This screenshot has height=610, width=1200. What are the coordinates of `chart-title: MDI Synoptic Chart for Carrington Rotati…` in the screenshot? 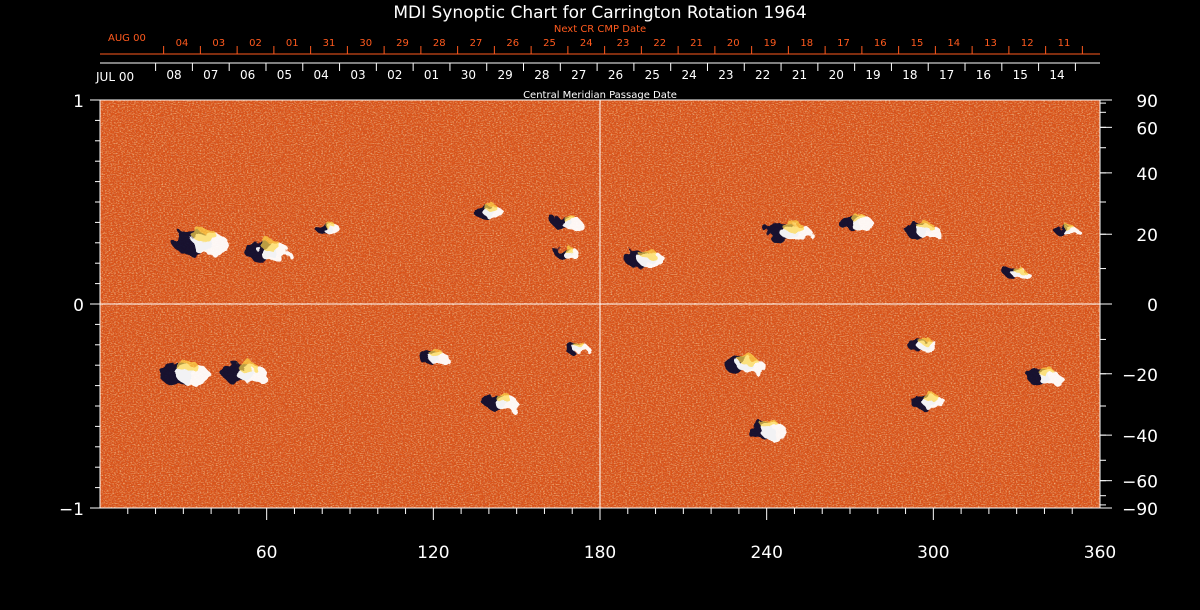 It's located at (599, 13).